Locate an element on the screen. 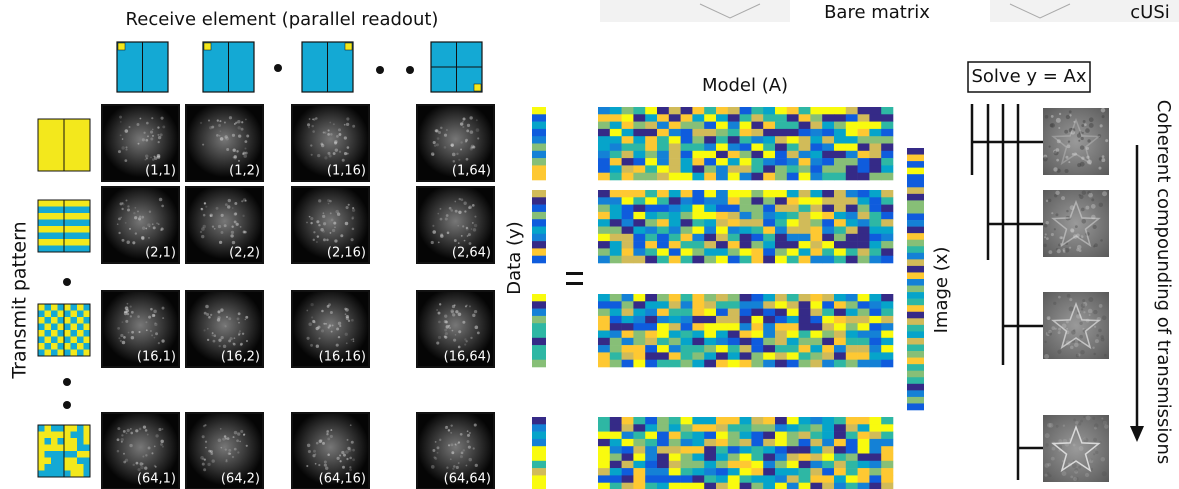  star is located at coordinates (1076, 325).